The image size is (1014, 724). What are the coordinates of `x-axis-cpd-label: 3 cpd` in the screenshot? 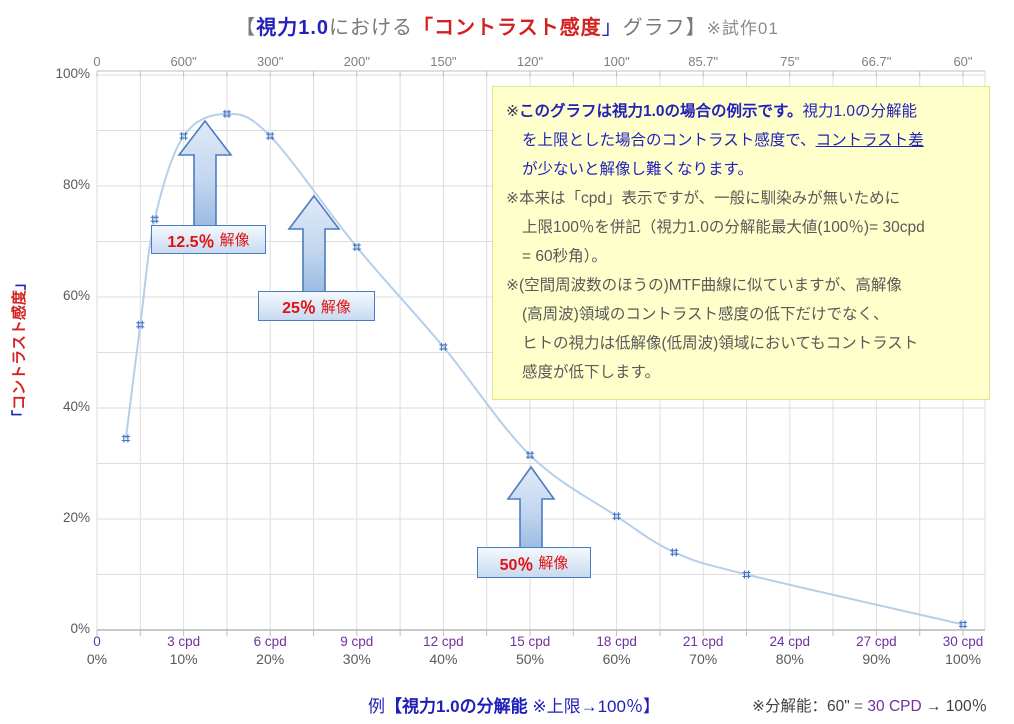 It's located at (184, 641).